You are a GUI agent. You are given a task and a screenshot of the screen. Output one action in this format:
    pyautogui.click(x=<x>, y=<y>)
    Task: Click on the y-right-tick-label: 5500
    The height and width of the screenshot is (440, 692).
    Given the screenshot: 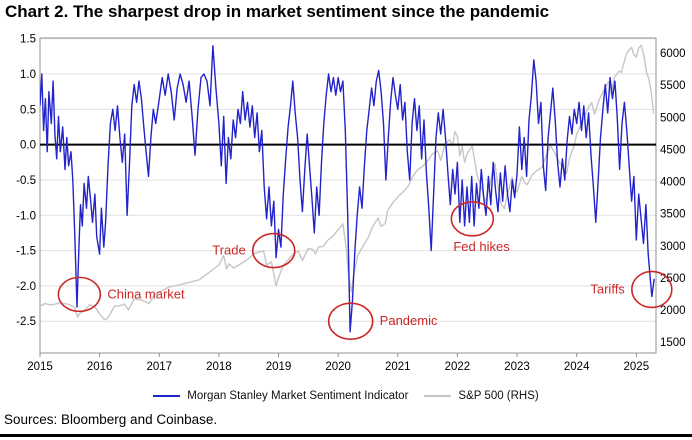 What is the action you would take?
    pyautogui.click(x=673, y=86)
    